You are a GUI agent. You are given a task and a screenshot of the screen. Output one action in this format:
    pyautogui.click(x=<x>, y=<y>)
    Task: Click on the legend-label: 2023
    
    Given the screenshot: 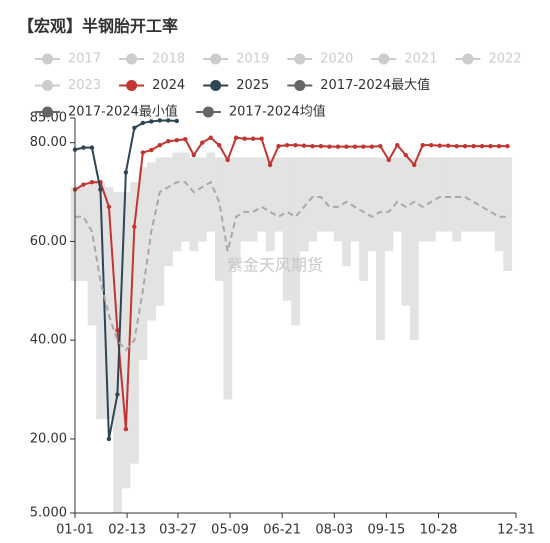 What is the action you would take?
    pyautogui.click(x=84, y=85)
    